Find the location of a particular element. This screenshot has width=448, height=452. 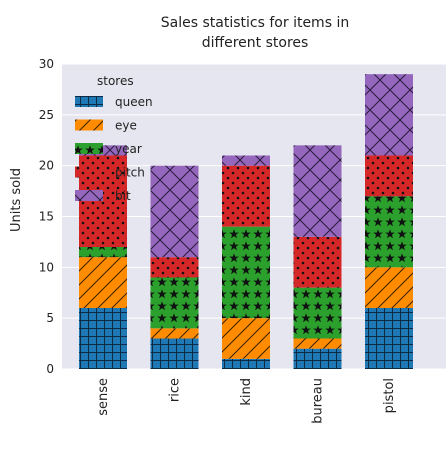

legend-swatch-pitch is located at coordinates (89, 172).